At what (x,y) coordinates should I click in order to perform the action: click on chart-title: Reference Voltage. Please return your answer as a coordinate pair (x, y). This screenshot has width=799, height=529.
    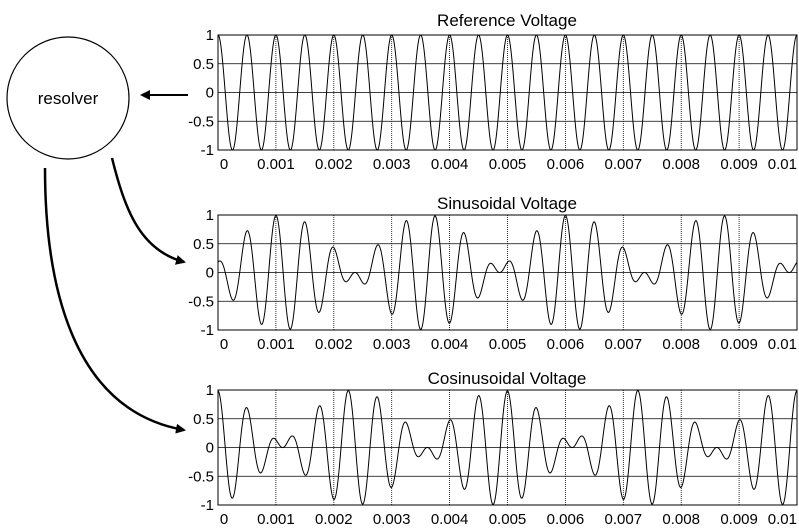
    Looking at the image, I should click on (507, 20).